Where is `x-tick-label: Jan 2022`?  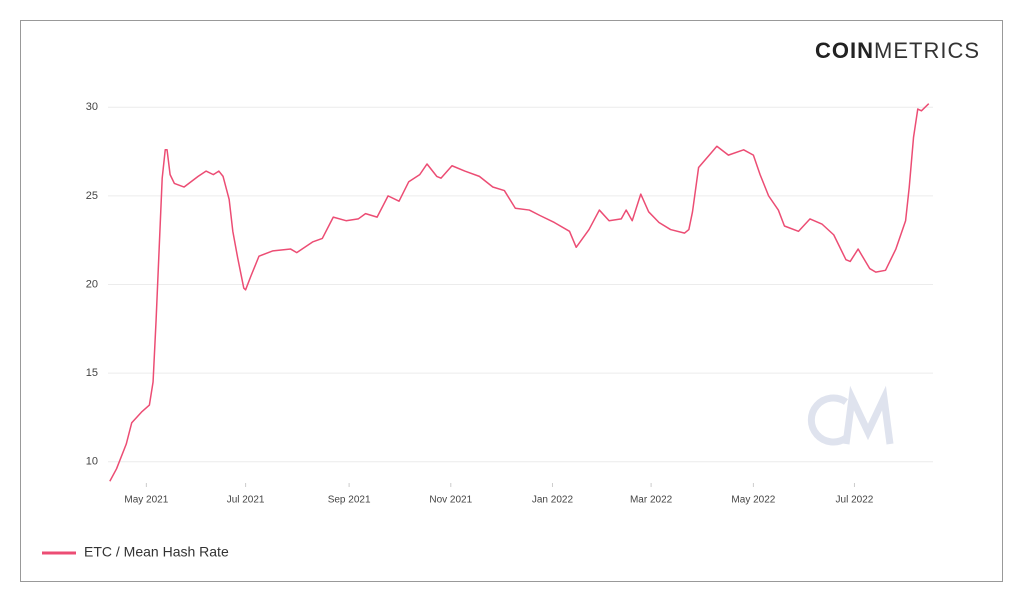 x-tick-label: Jan 2022 is located at coordinates (553, 500).